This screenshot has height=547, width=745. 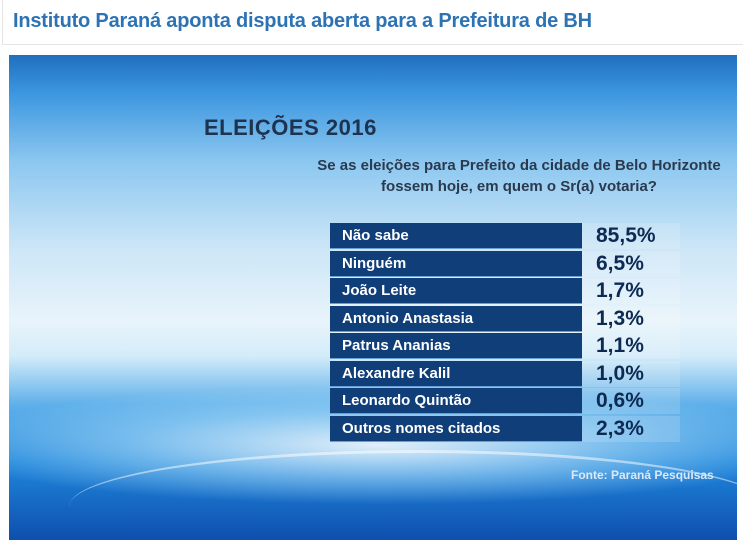 I want to click on percentage-value: 1,0%, so click(x=631, y=373).